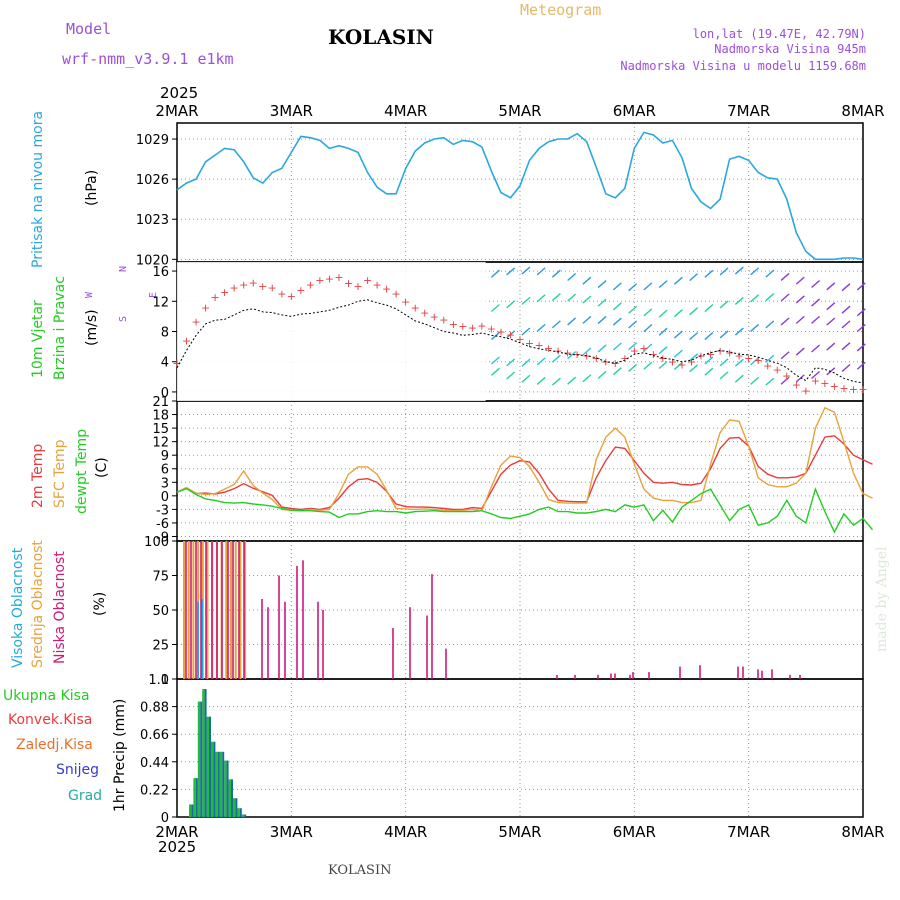 This screenshot has width=900, height=900. What do you see at coordinates (102, 467) in the screenshot?
I see `temp-ylabel-unit: (C)` at bounding box center [102, 467].